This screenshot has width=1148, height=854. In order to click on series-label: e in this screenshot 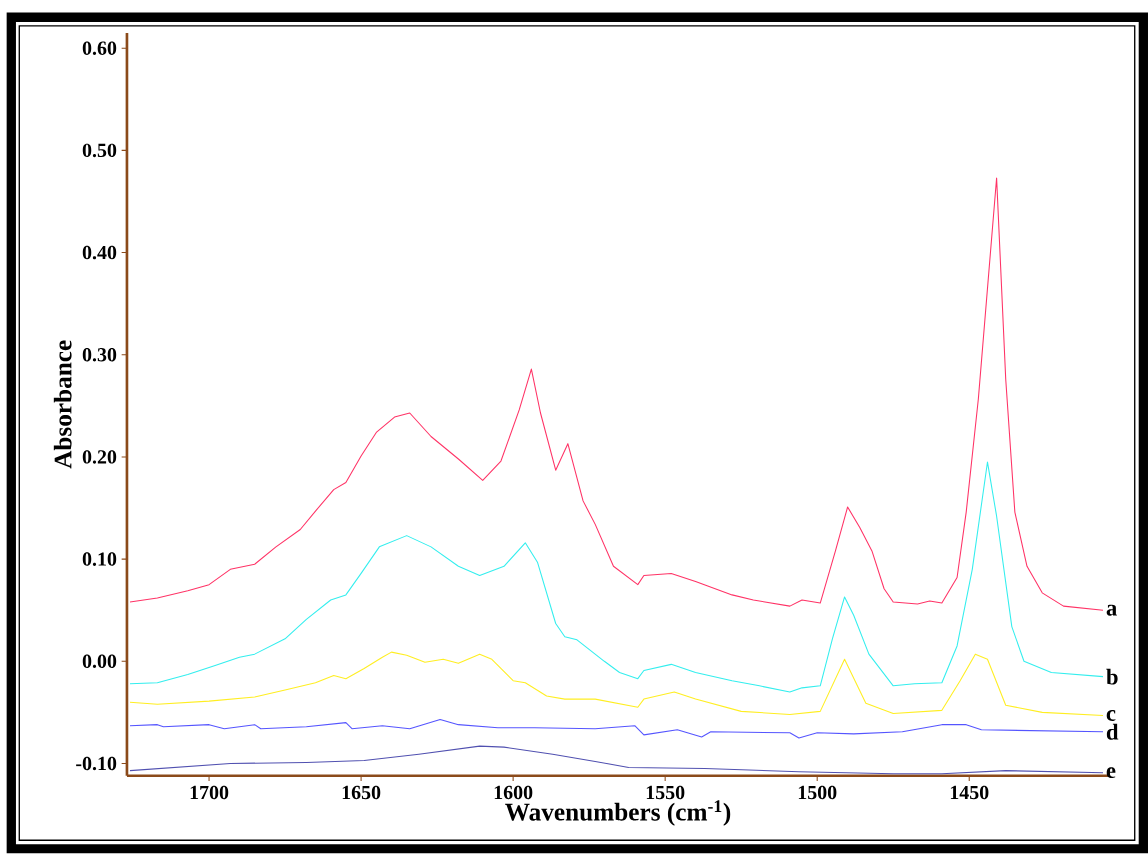, I will do `click(1111, 773)`.